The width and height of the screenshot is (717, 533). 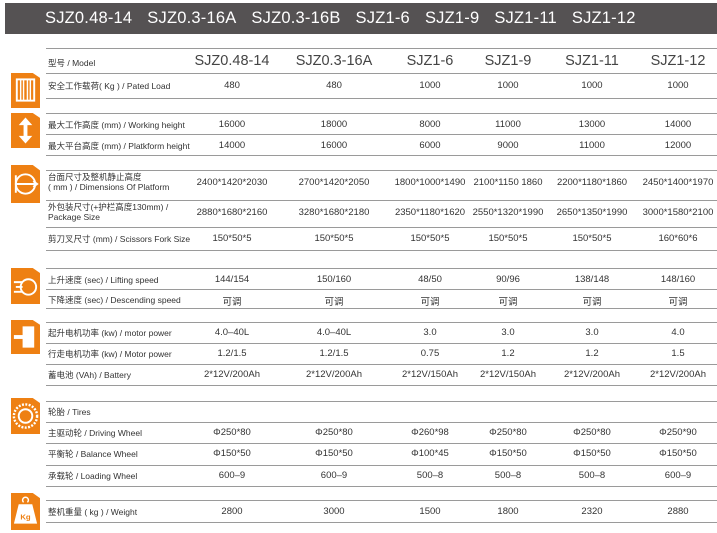 I want to click on spec-value: 4.0, so click(x=678, y=332).